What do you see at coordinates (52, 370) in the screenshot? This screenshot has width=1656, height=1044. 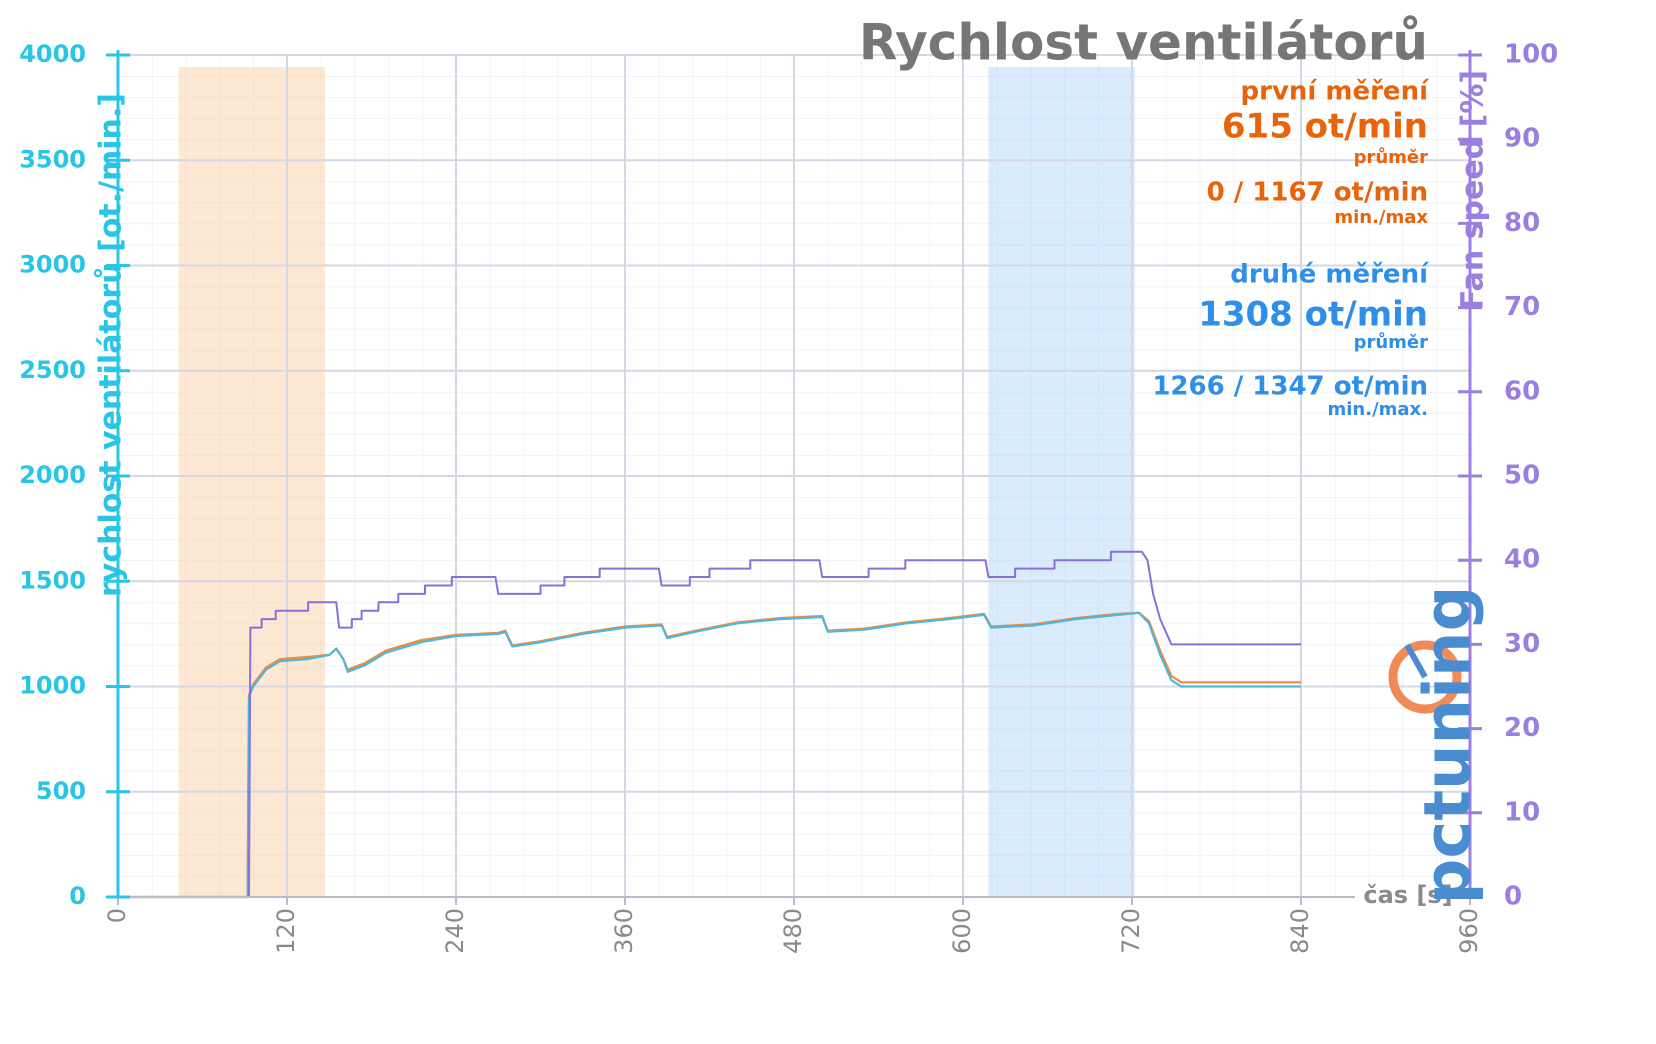 I see `y-tick-label: 2500` at bounding box center [52, 370].